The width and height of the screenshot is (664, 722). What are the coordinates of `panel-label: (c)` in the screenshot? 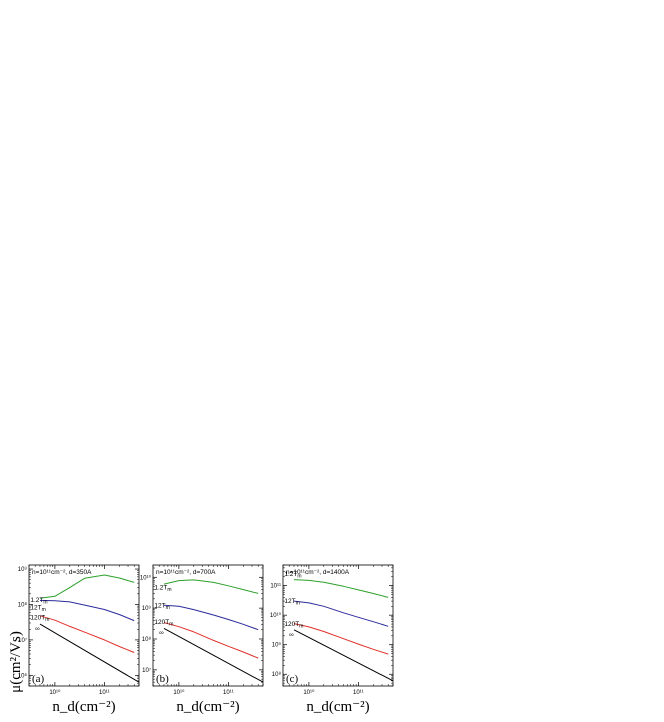 It's located at (292, 679).